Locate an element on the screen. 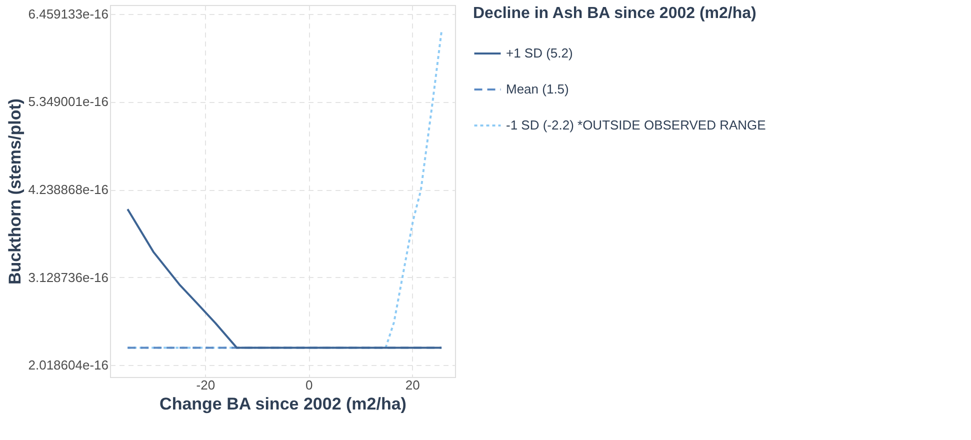 This screenshot has height=440, width=971. x-axis-title: Change BA since 2002 (m2/ha) is located at coordinates (283, 404).